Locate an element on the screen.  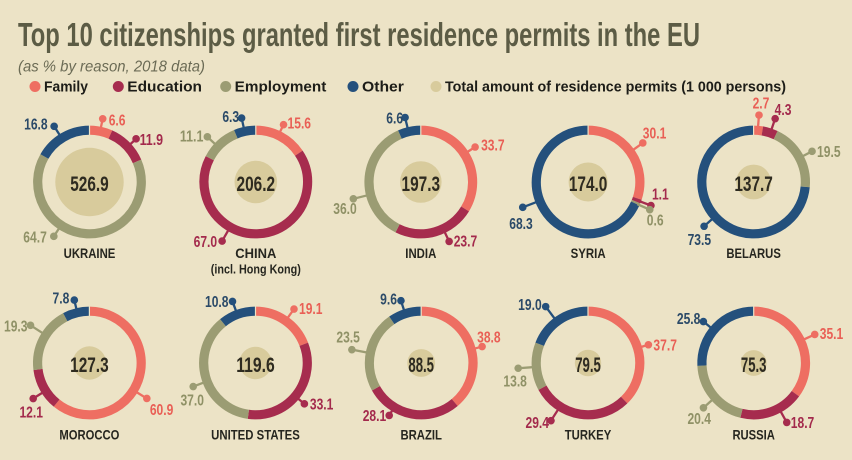
svg-text: 2.7 is located at coordinates (761, 104).